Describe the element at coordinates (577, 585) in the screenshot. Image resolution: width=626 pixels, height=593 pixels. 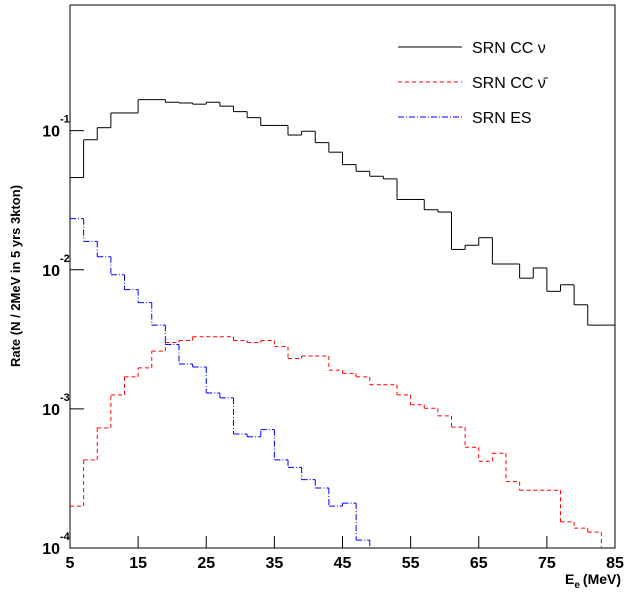
I see `x-label-sub: e` at that location.